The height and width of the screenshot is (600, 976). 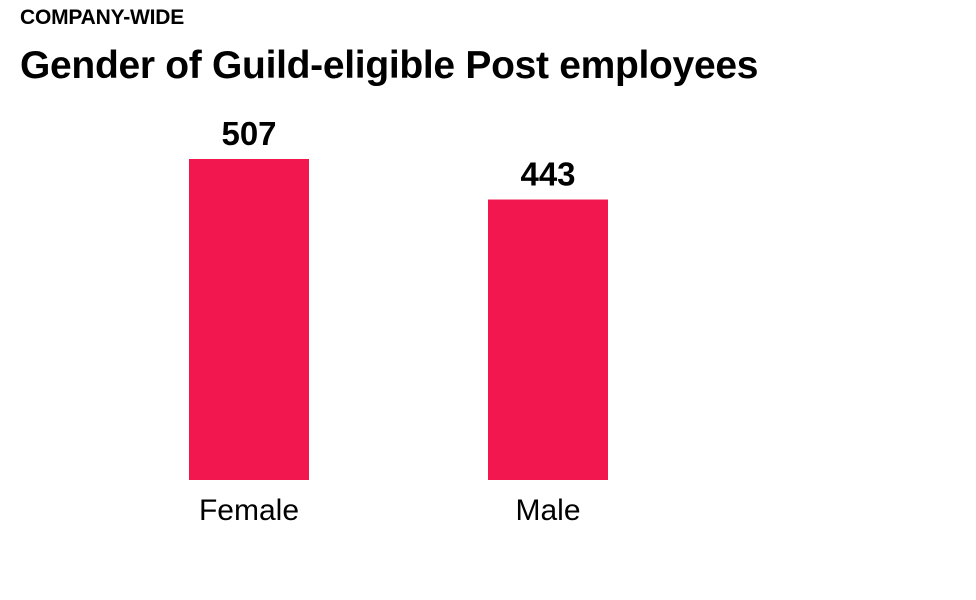 What do you see at coordinates (389, 65) in the screenshot?
I see `chart-title: Gender of Guild-eligible Post employees` at bounding box center [389, 65].